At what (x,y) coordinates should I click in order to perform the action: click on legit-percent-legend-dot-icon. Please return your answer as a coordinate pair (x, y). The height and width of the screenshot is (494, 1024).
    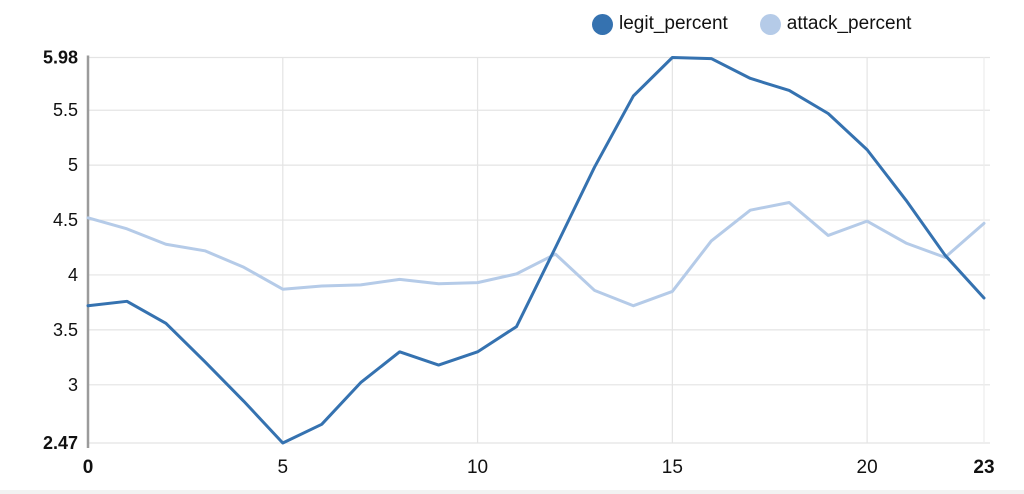
    Looking at the image, I should click on (602, 24).